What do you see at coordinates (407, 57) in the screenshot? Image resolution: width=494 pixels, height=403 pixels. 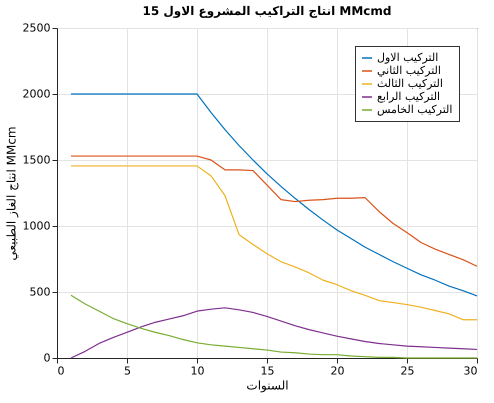 I see `legend-label: التركيب الاول` at bounding box center [407, 57].